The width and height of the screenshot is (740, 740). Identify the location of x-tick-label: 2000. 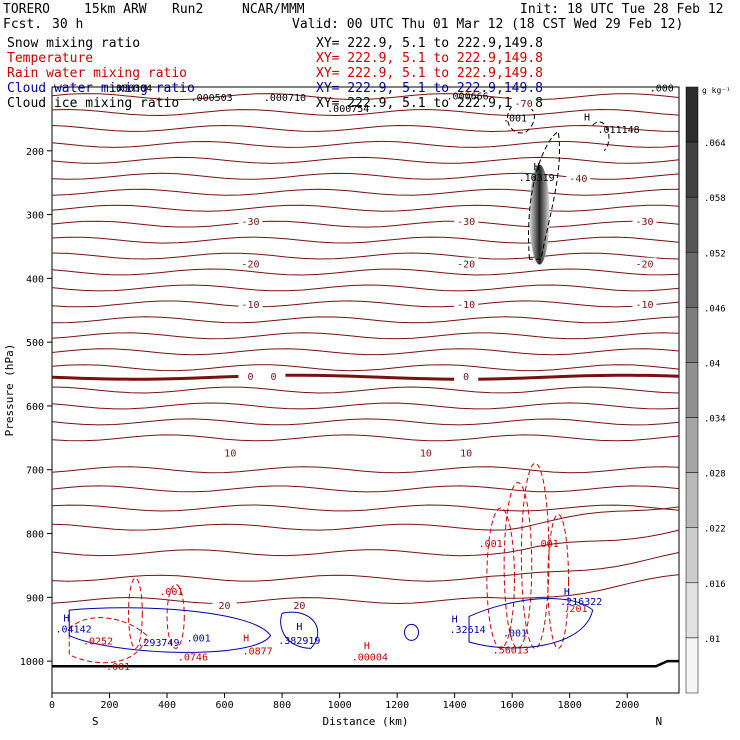
(627, 705).